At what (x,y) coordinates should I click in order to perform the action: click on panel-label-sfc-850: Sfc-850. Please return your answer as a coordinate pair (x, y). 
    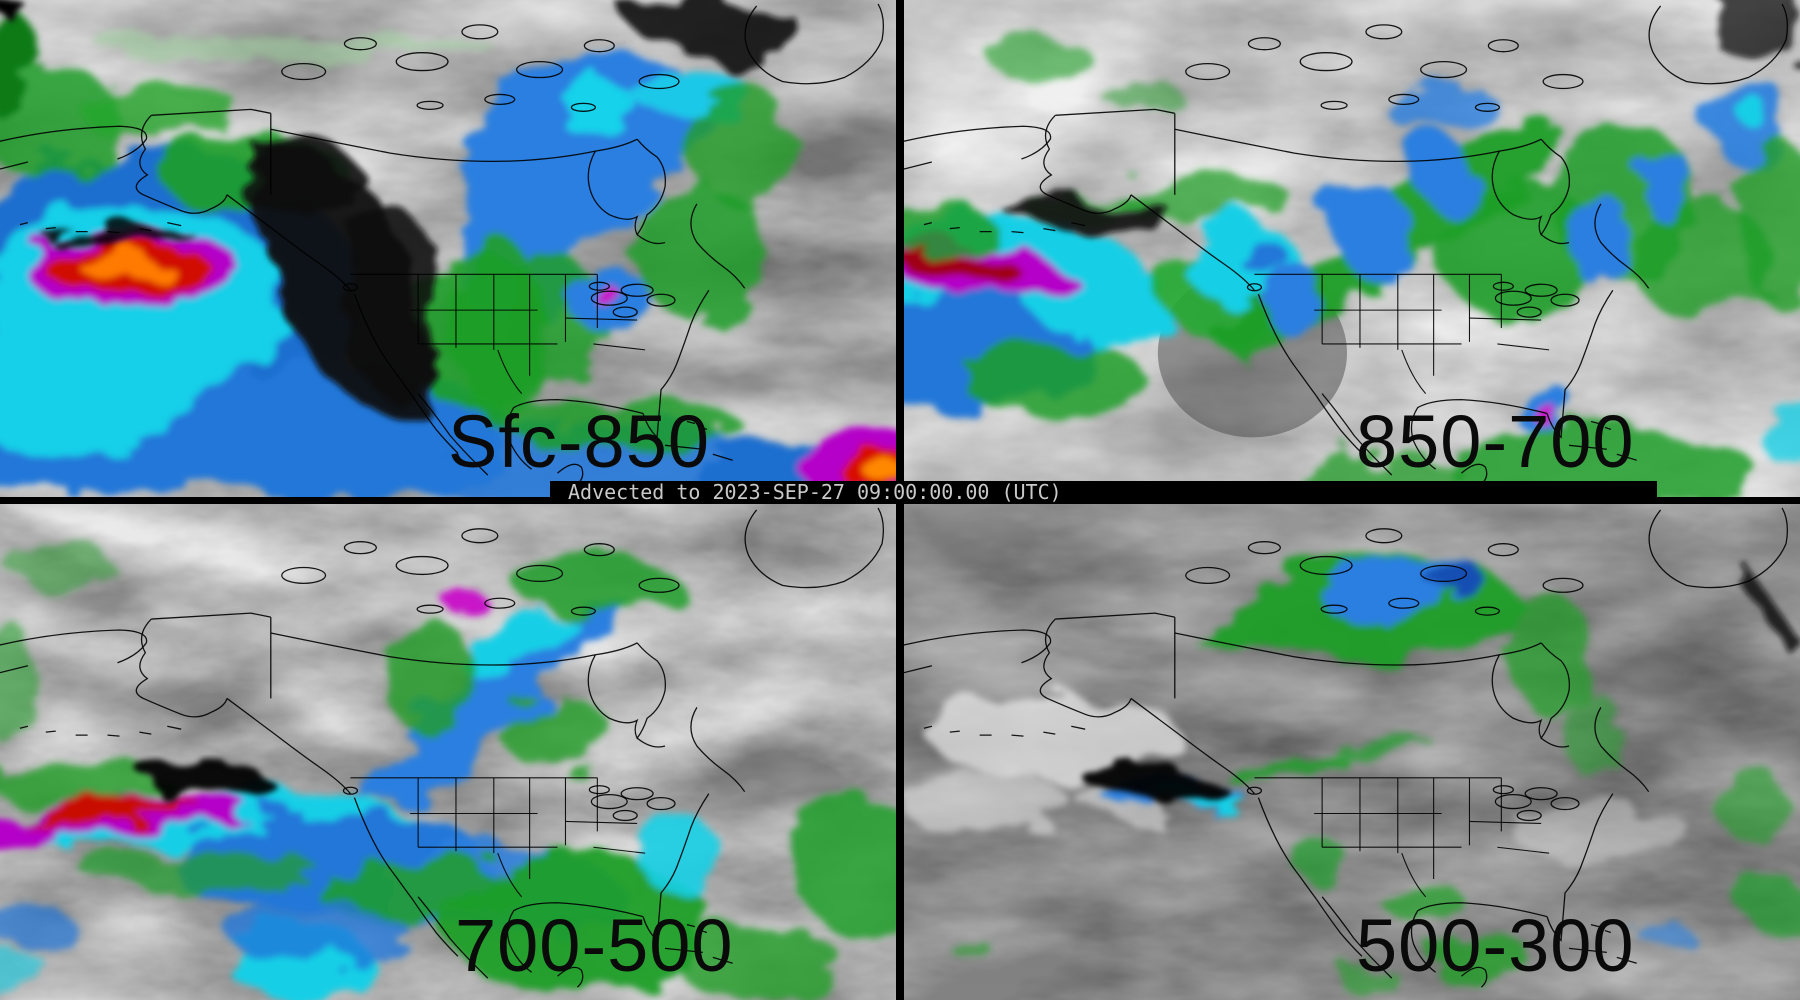
    Looking at the image, I should click on (579, 441).